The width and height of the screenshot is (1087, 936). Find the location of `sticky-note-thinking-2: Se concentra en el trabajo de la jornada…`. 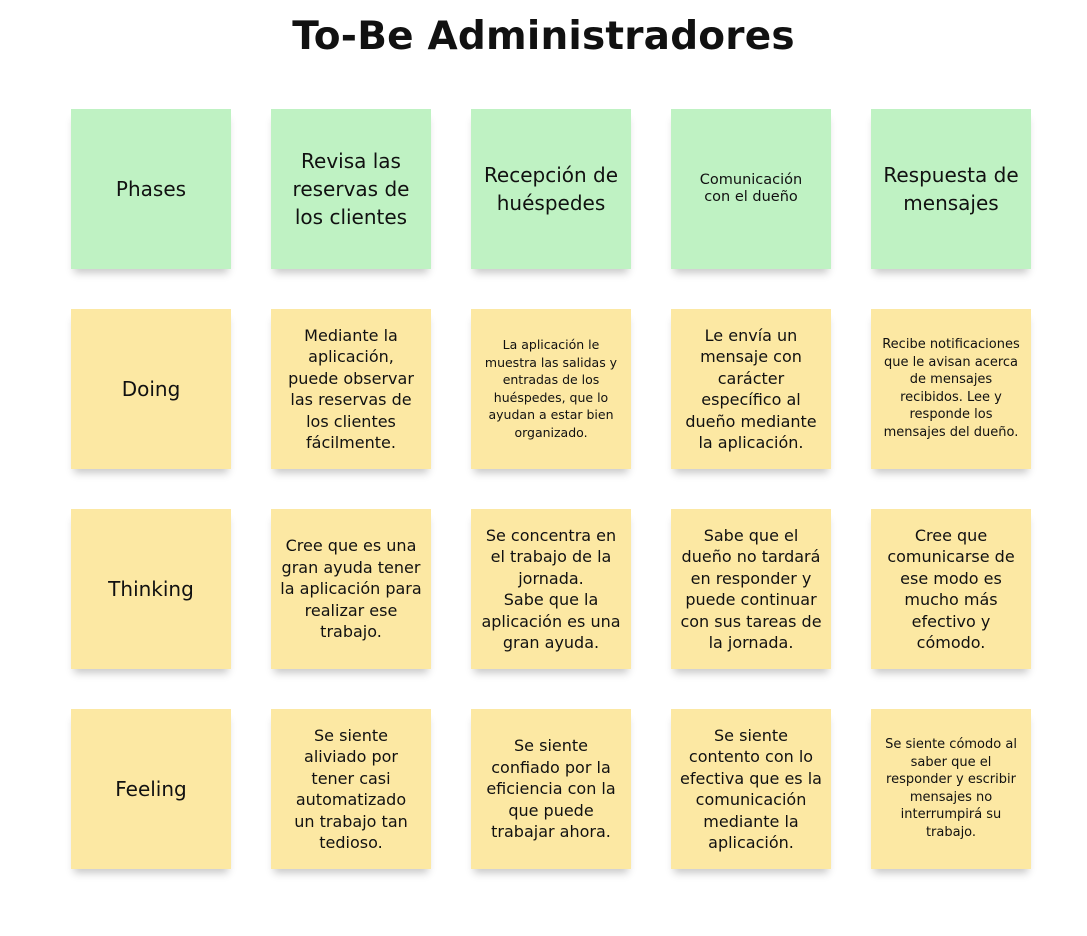

sticky-note-thinking-2: Se concentra en el trabajo de la jornada… is located at coordinates (551, 589).